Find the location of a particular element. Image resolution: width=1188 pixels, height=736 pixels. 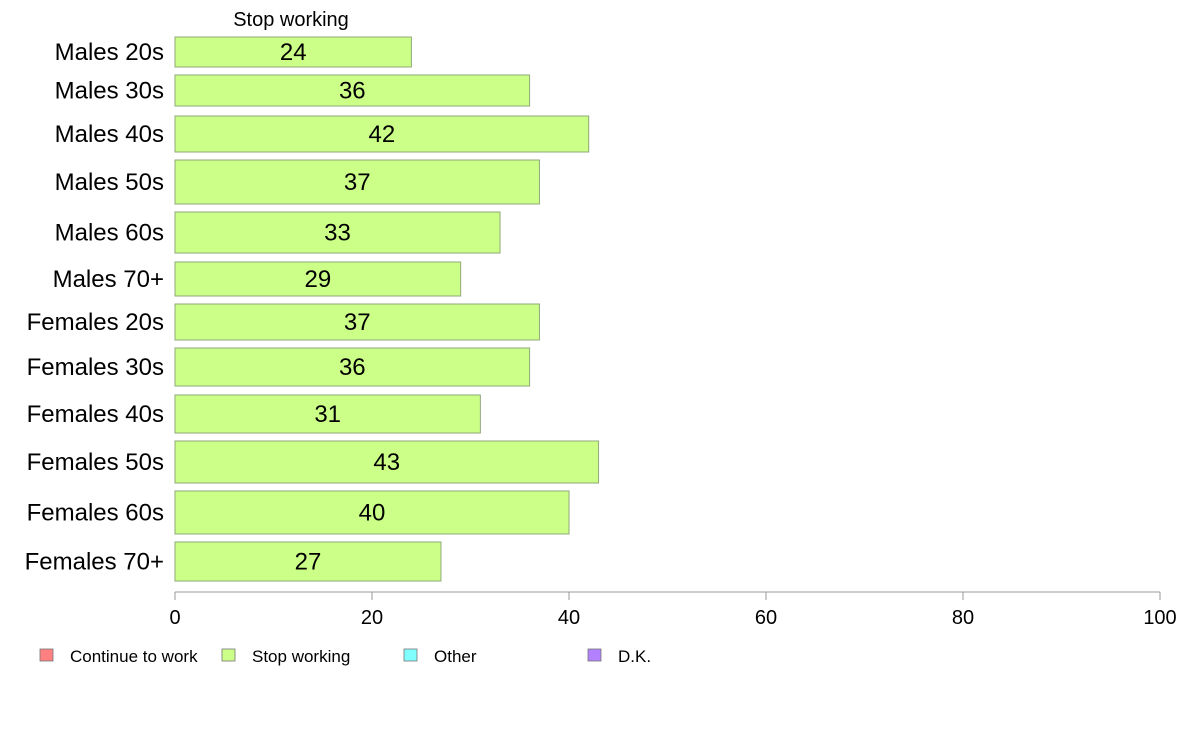

x-tick-label-60: 60 is located at coordinates (766, 618).